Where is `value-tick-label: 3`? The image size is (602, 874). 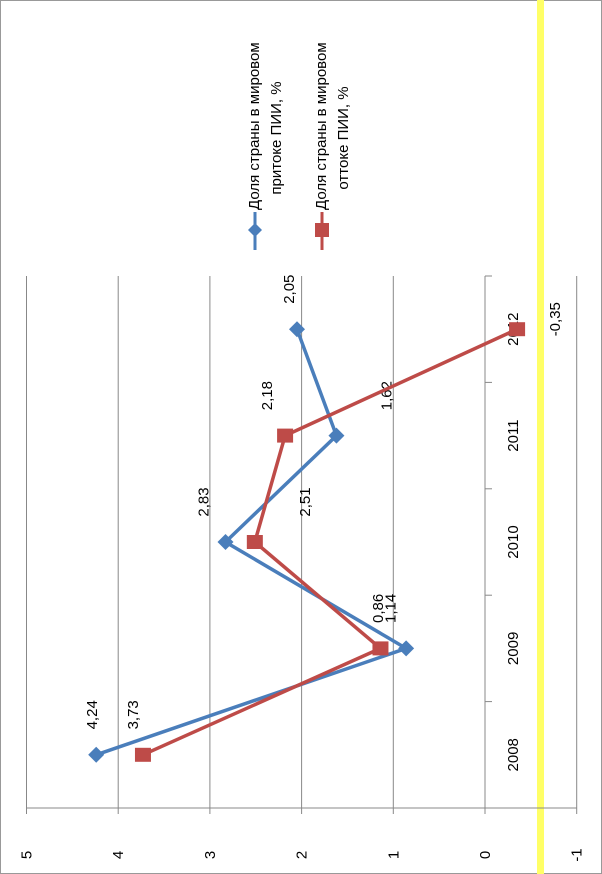 value-tick-label: 3 is located at coordinates (210, 855).